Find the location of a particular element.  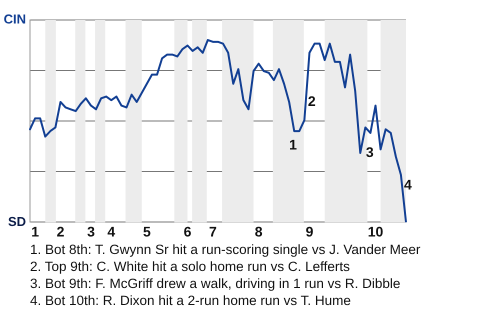

x-tick-label: 6 is located at coordinates (188, 231).